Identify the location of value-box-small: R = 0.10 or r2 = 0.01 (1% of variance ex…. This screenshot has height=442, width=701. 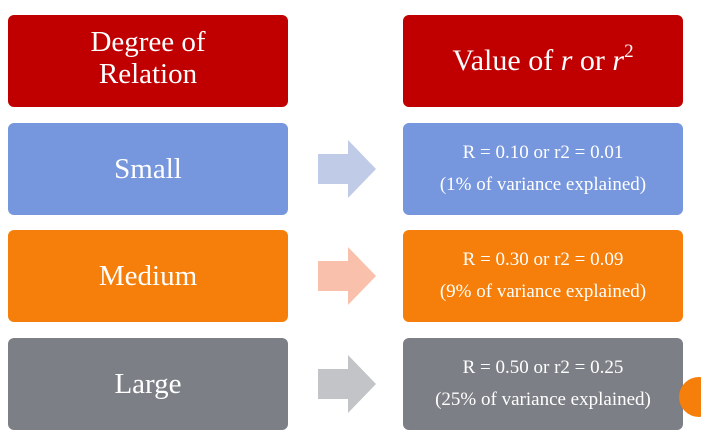
(543, 169).